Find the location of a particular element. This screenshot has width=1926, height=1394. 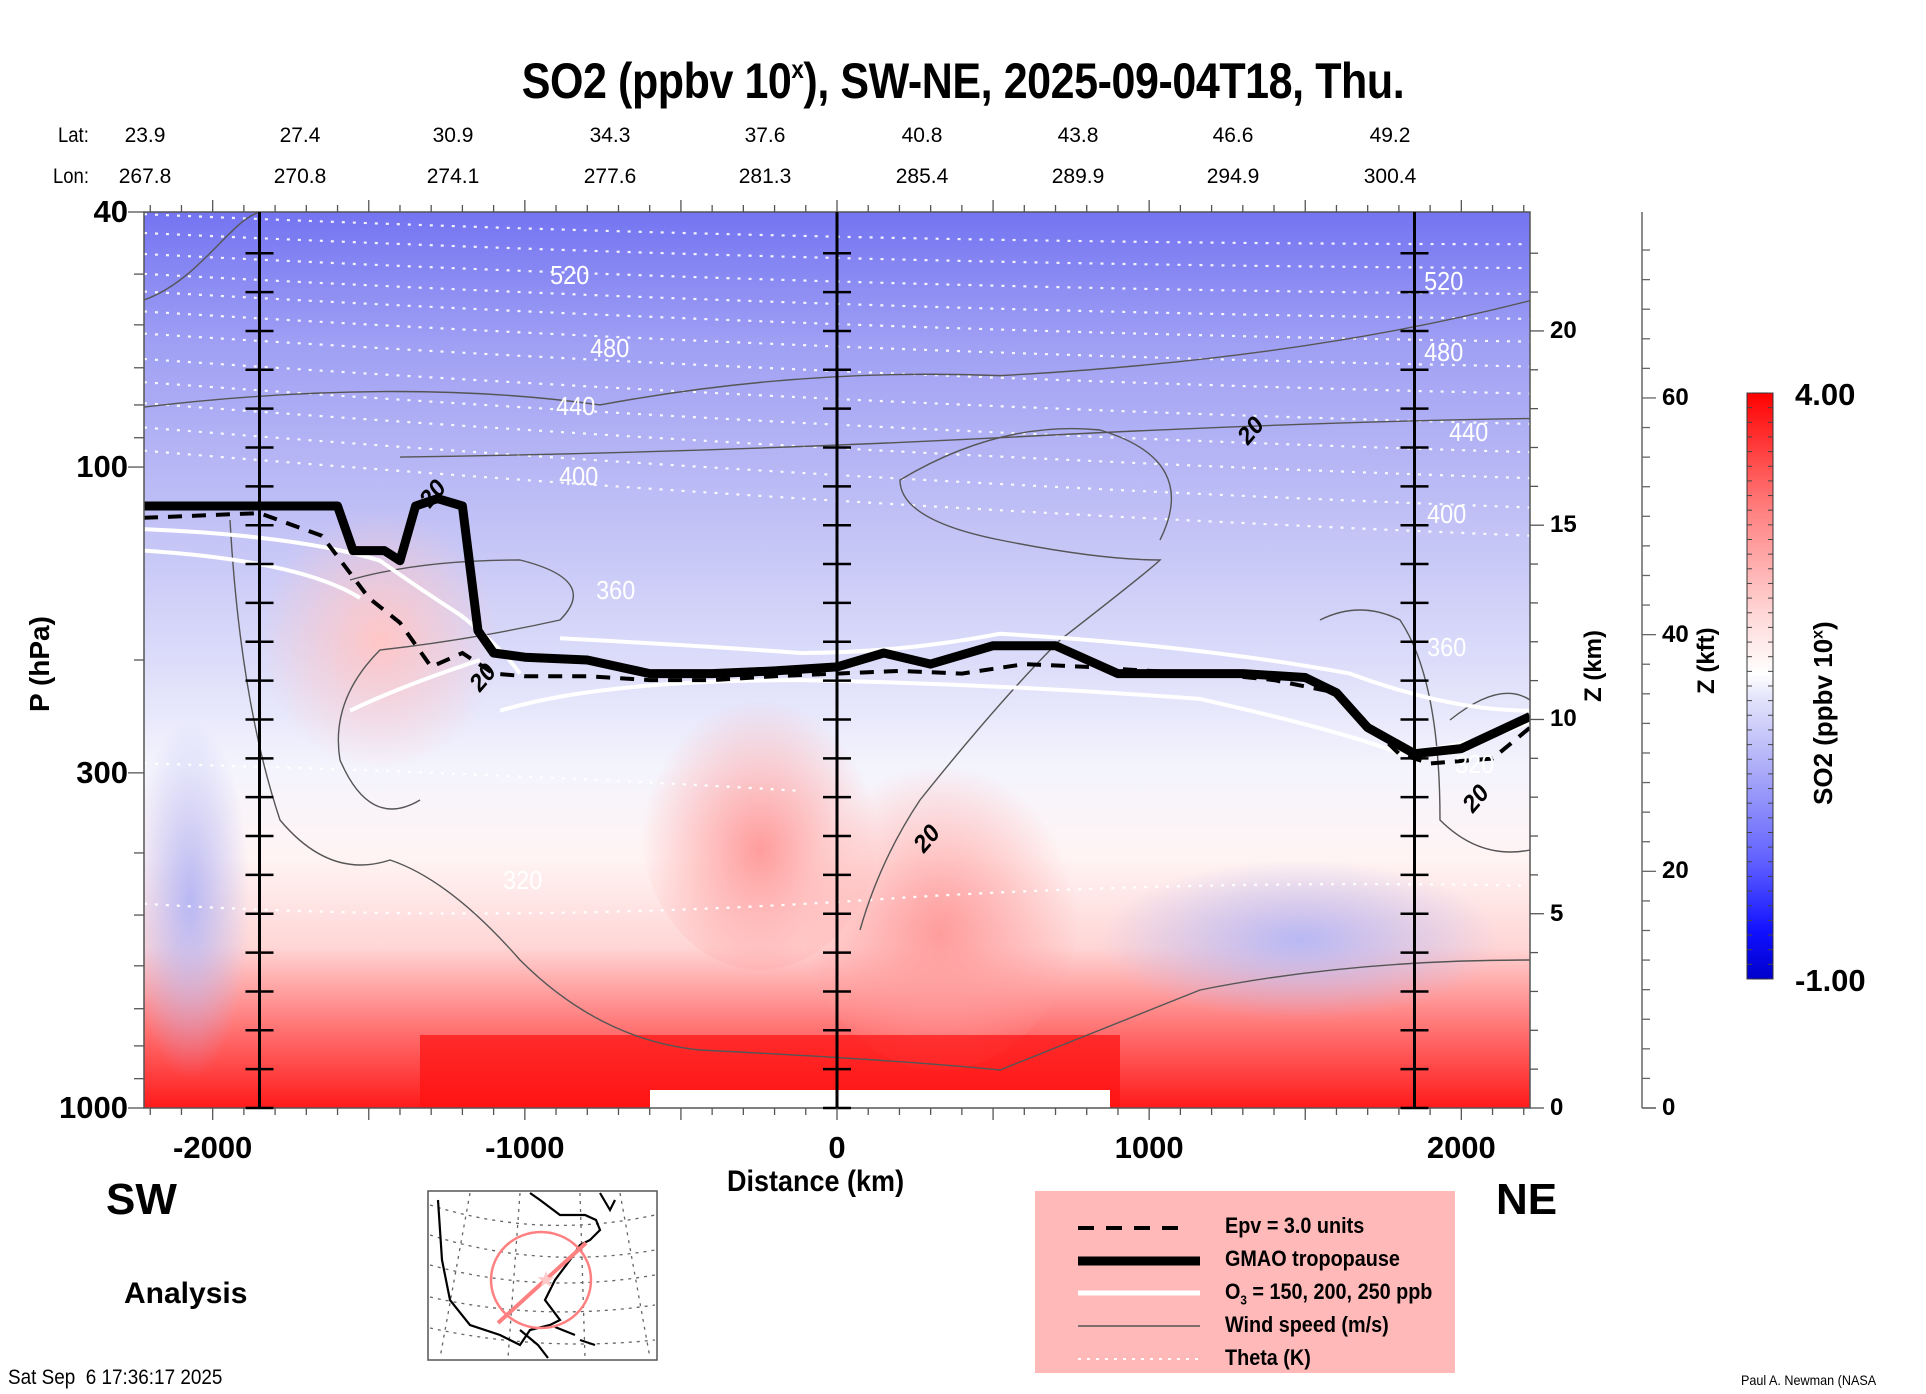

lon-value: 300.4 is located at coordinates (1390, 176).